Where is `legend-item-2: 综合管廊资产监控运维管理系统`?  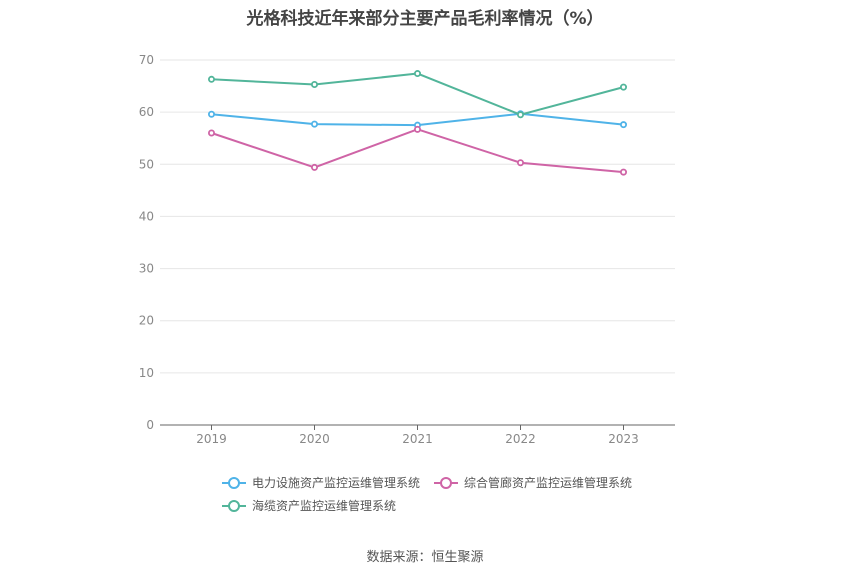
legend-item-2: 综合管廊资产监控运维管理系统 is located at coordinates (533, 482).